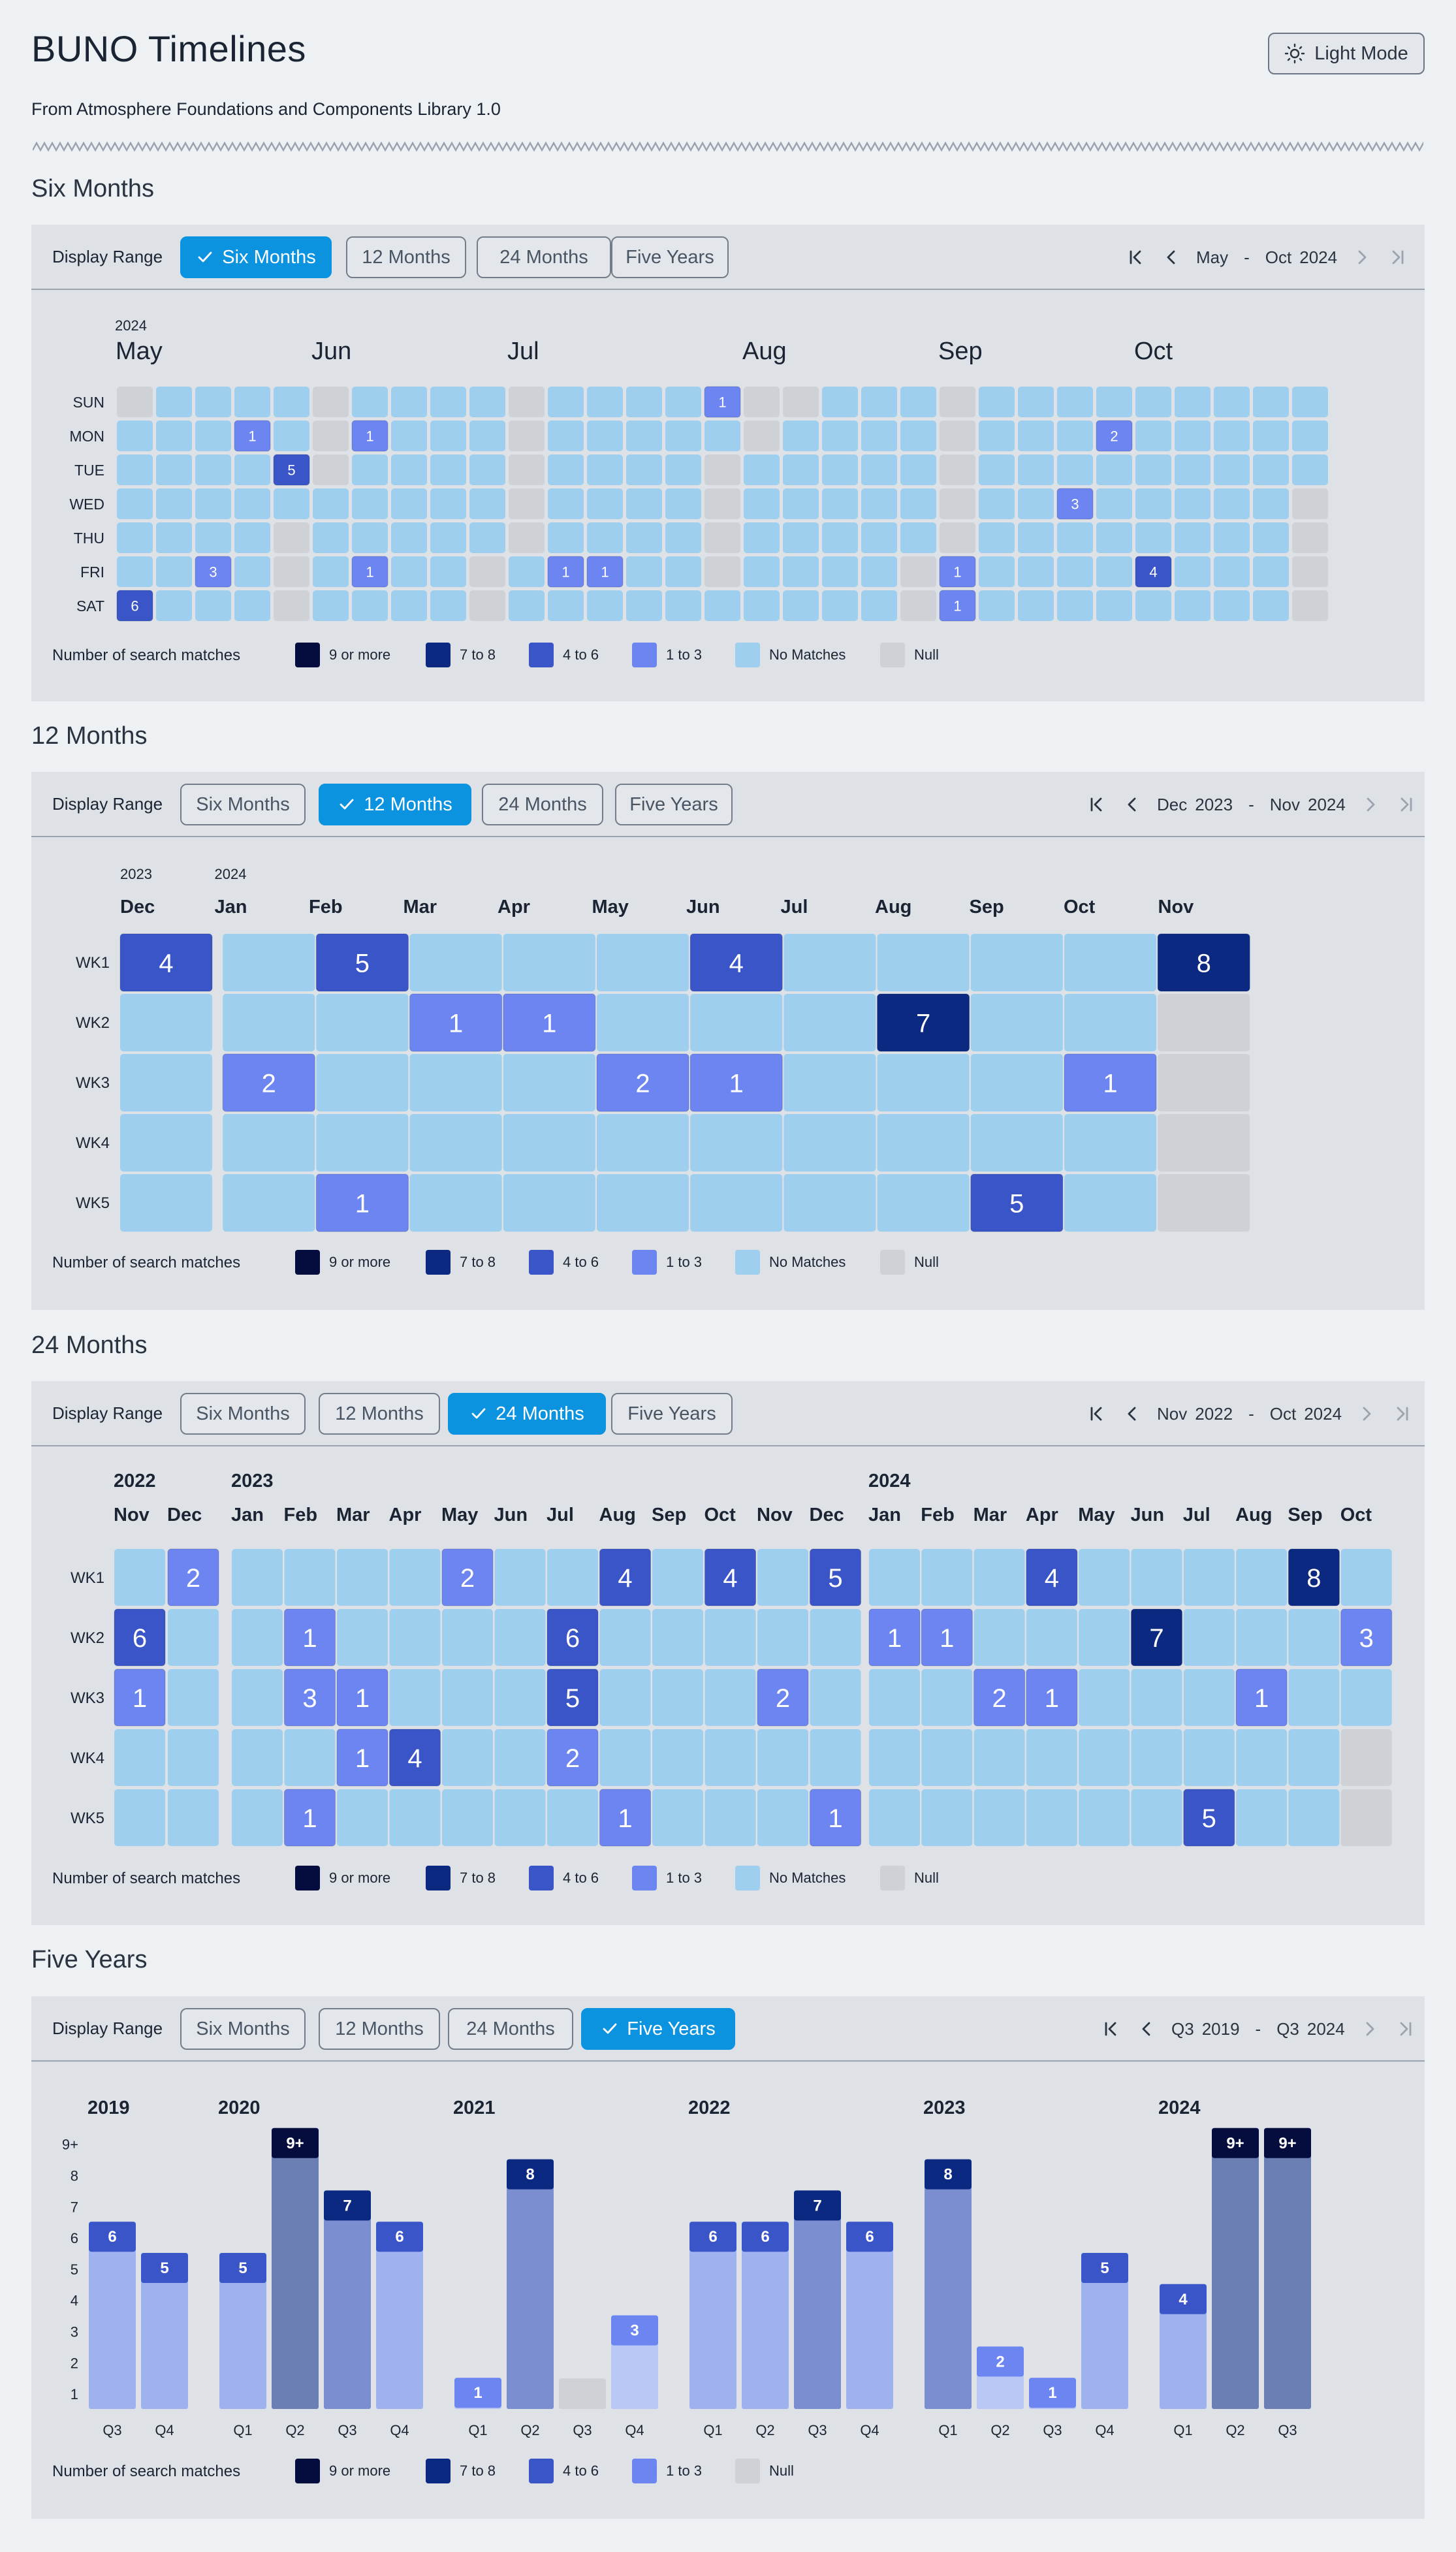  I want to click on first-page-icon, so click(1097, 804).